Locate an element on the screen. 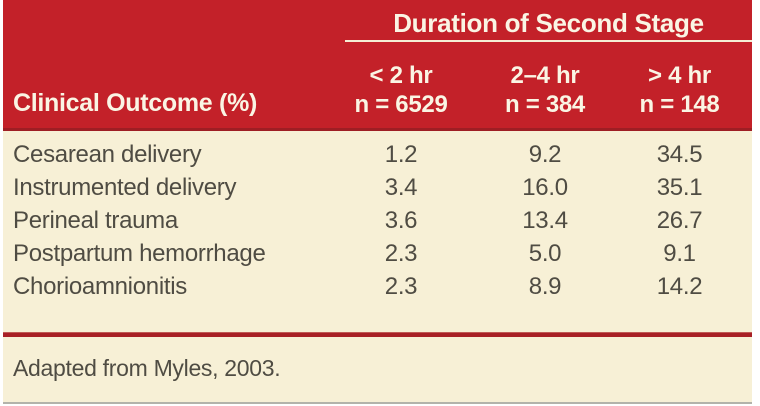 This screenshot has height=406, width=760. value-cell: 9.1 is located at coordinates (679, 253).